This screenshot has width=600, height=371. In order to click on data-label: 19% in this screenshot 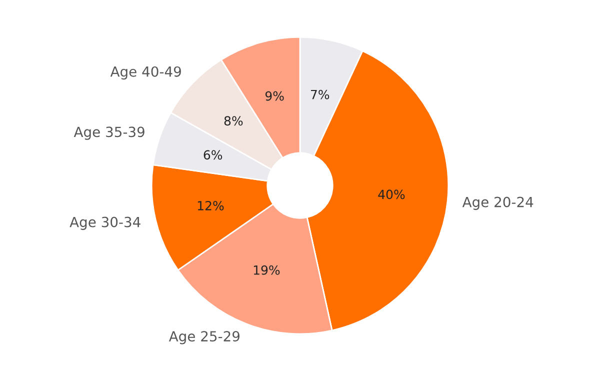, I will do `click(267, 270)`.